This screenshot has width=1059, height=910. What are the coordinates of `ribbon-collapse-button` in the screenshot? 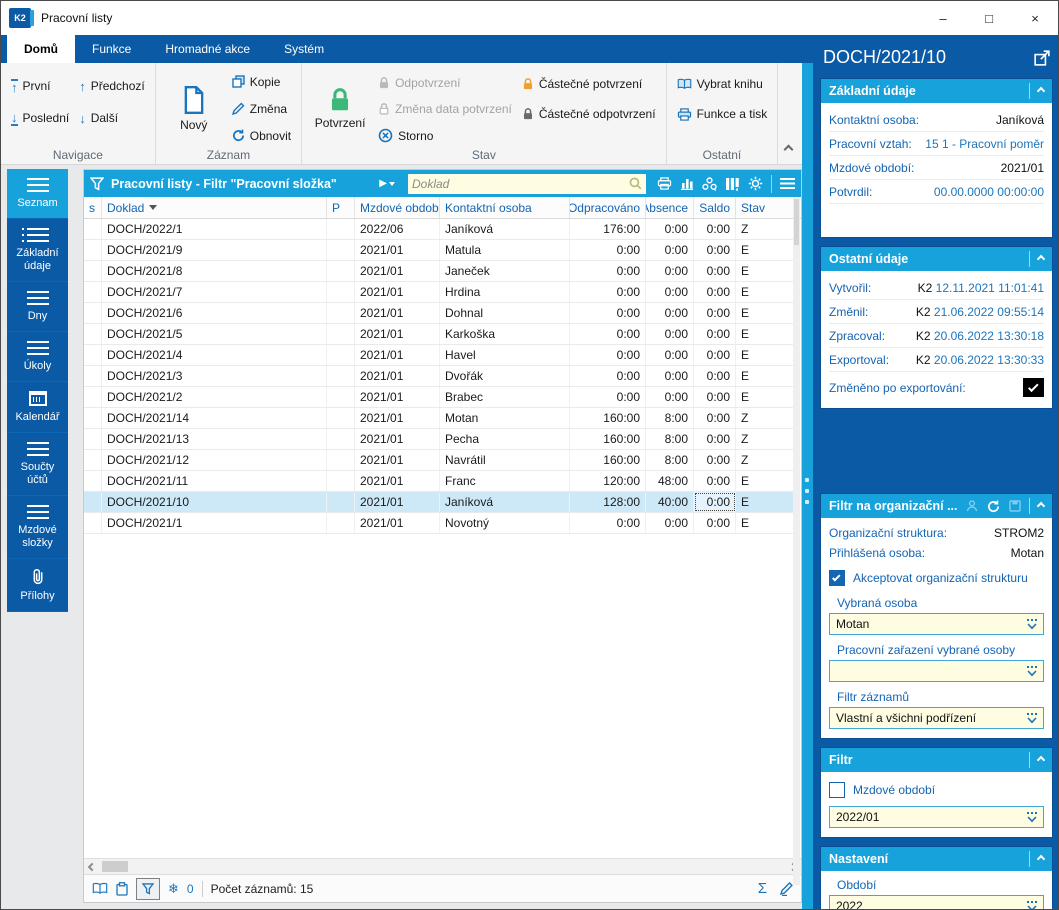 It's located at (788, 149).